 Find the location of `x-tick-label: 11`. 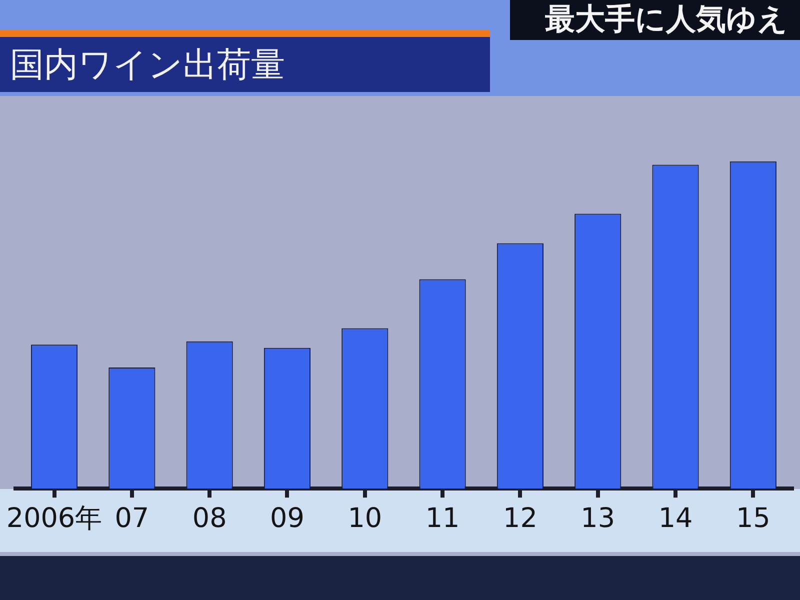

x-tick-label: 11 is located at coordinates (442, 518).